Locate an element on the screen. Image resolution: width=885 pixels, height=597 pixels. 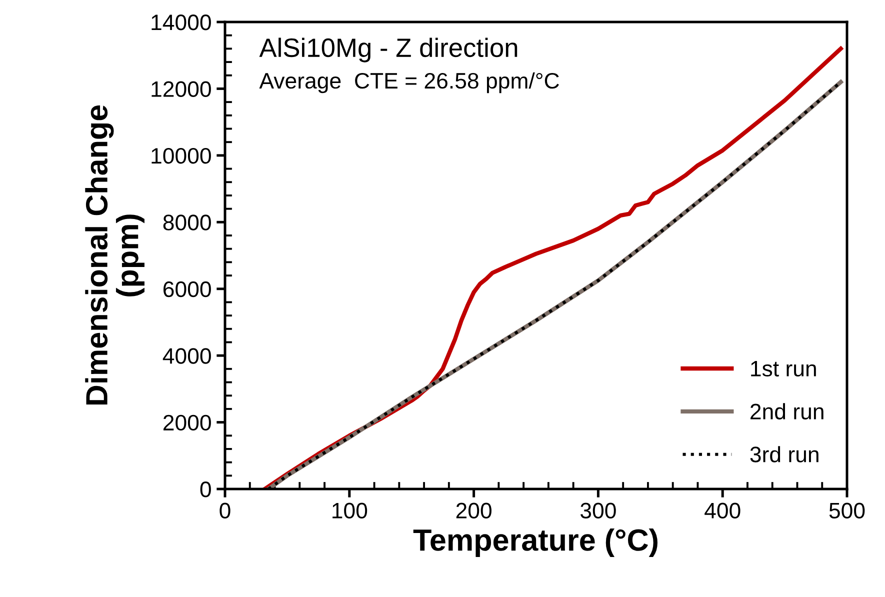
legend-label: 3rd run is located at coordinates (784, 454).